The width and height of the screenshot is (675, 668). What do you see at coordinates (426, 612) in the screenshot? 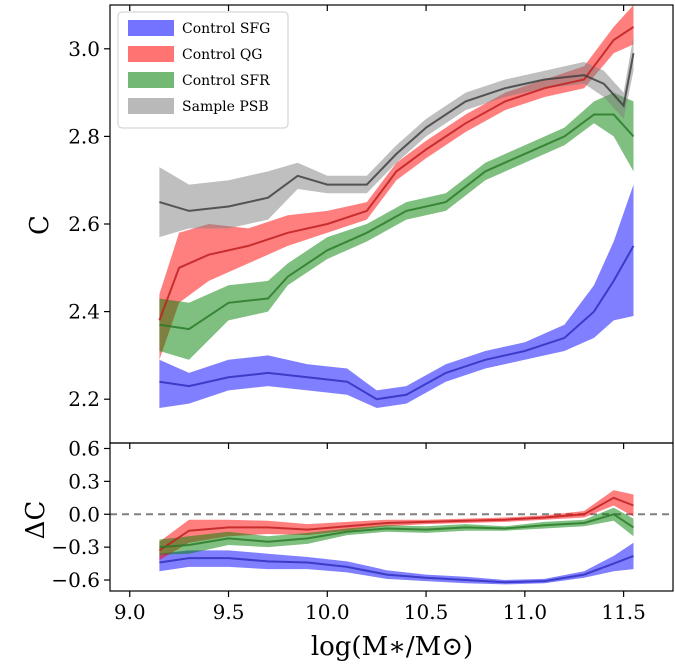
I see `xtick-label-3: 10.5` at bounding box center [426, 612].